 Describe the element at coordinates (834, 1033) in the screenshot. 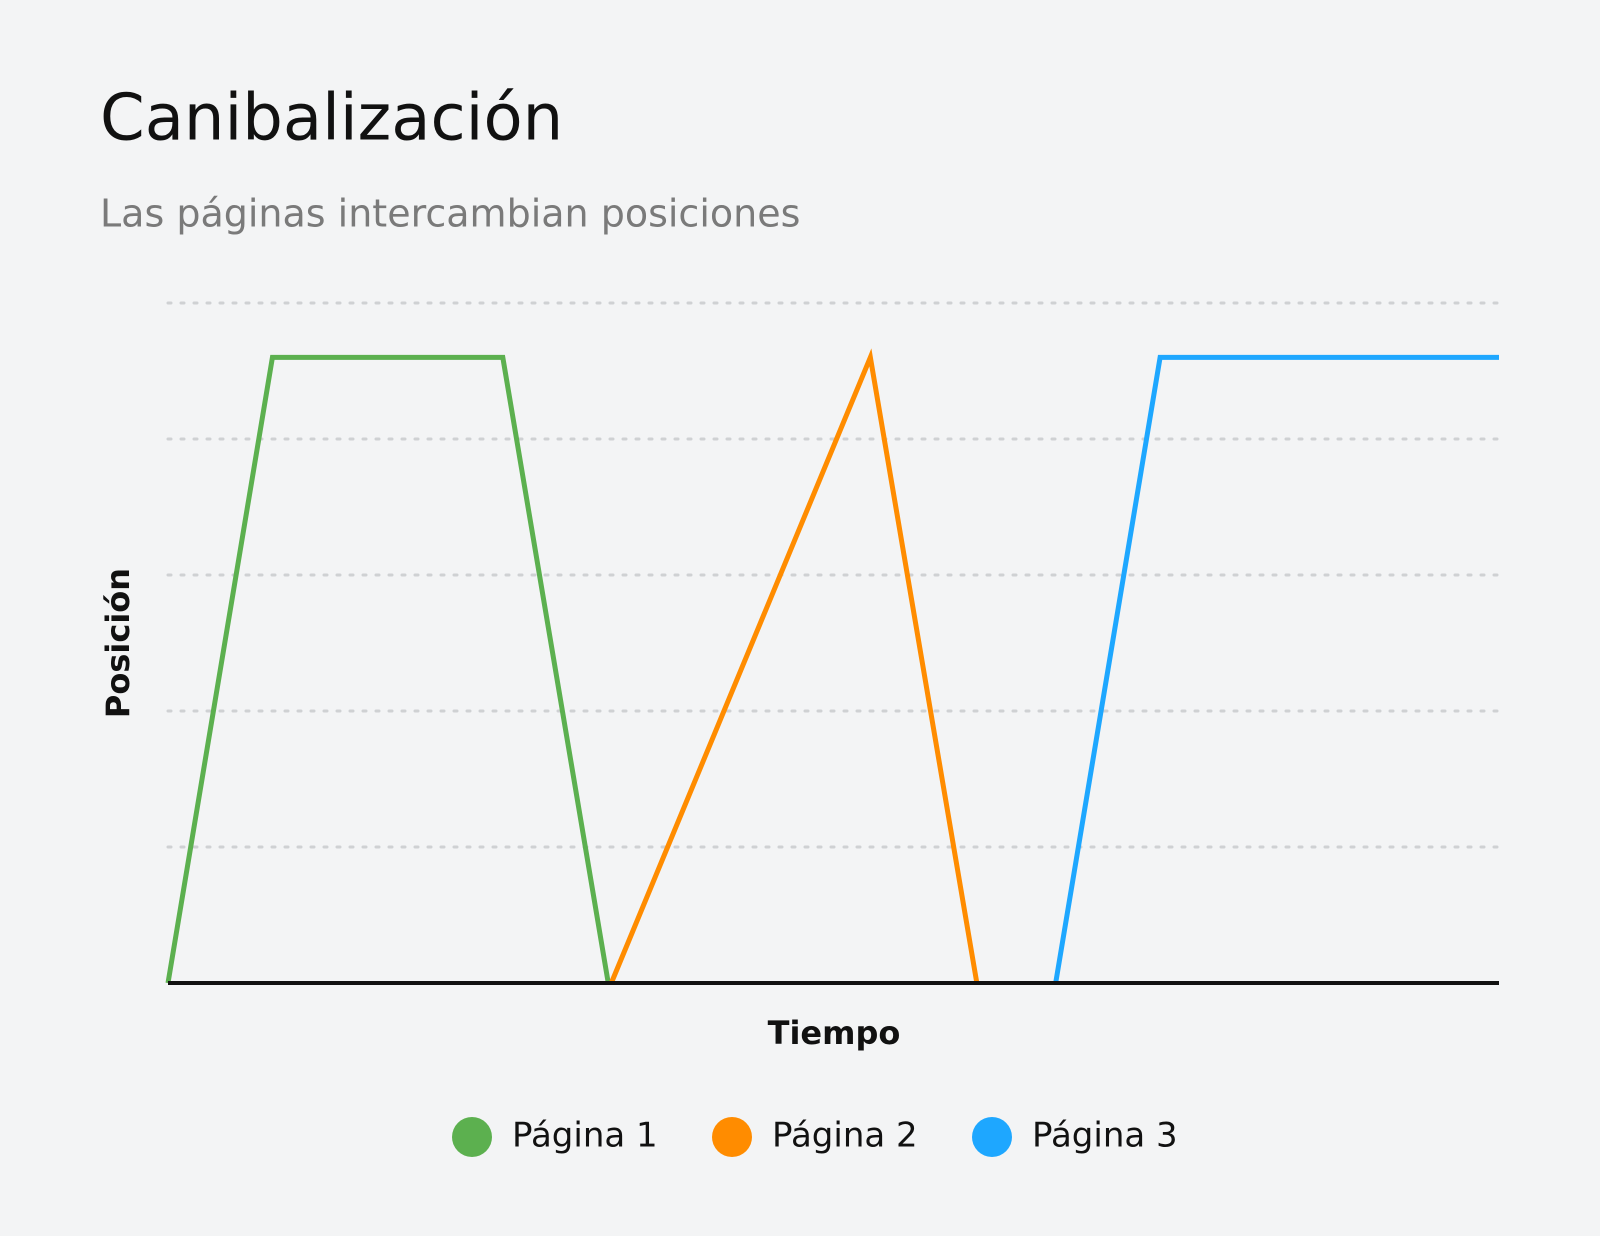

I see `x-axis-label: Tiempo` at that location.